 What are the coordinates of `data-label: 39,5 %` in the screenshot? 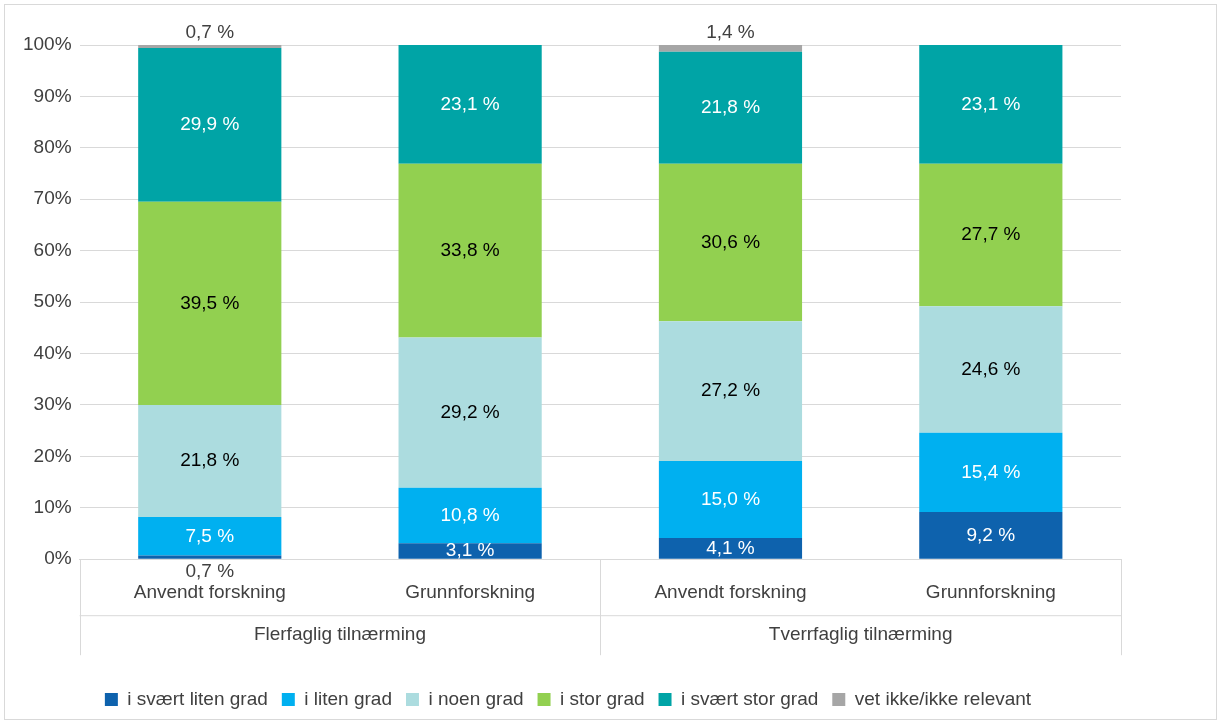 It's located at (210, 302).